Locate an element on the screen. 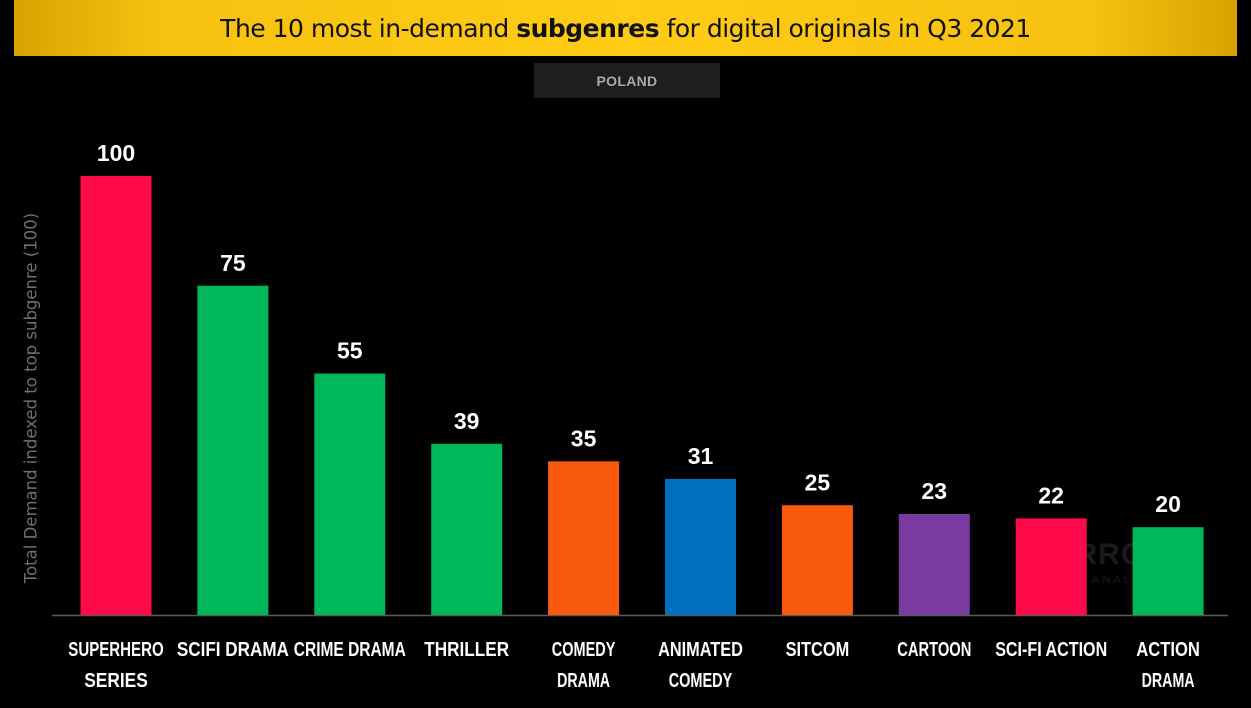 Image resolution: width=1251 pixels, height=708 pixels. category-label: SUPERHERO is located at coordinates (115, 650).